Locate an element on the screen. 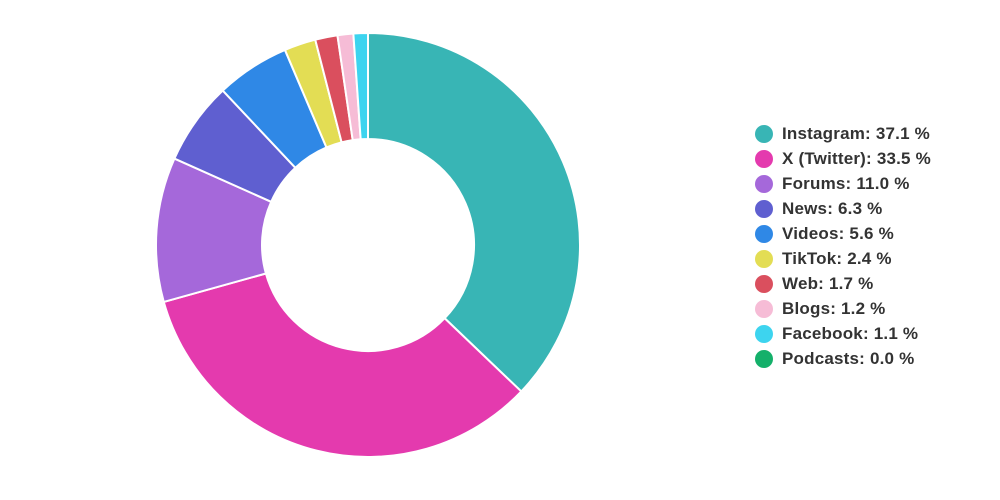  legend-label: Blogs: 1.2 % is located at coordinates (834, 308).